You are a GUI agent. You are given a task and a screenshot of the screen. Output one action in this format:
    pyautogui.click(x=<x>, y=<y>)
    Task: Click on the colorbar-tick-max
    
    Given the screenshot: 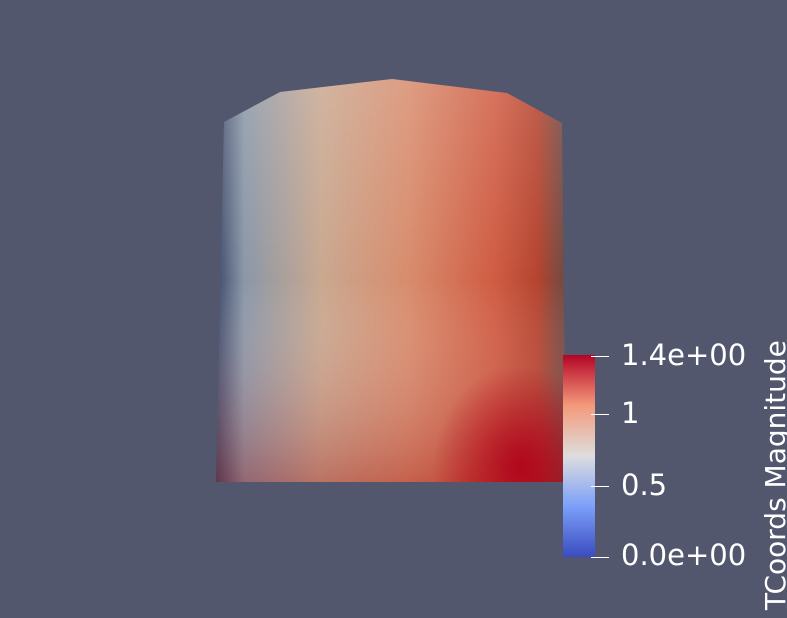 What is the action you would take?
    pyautogui.click(x=600, y=356)
    